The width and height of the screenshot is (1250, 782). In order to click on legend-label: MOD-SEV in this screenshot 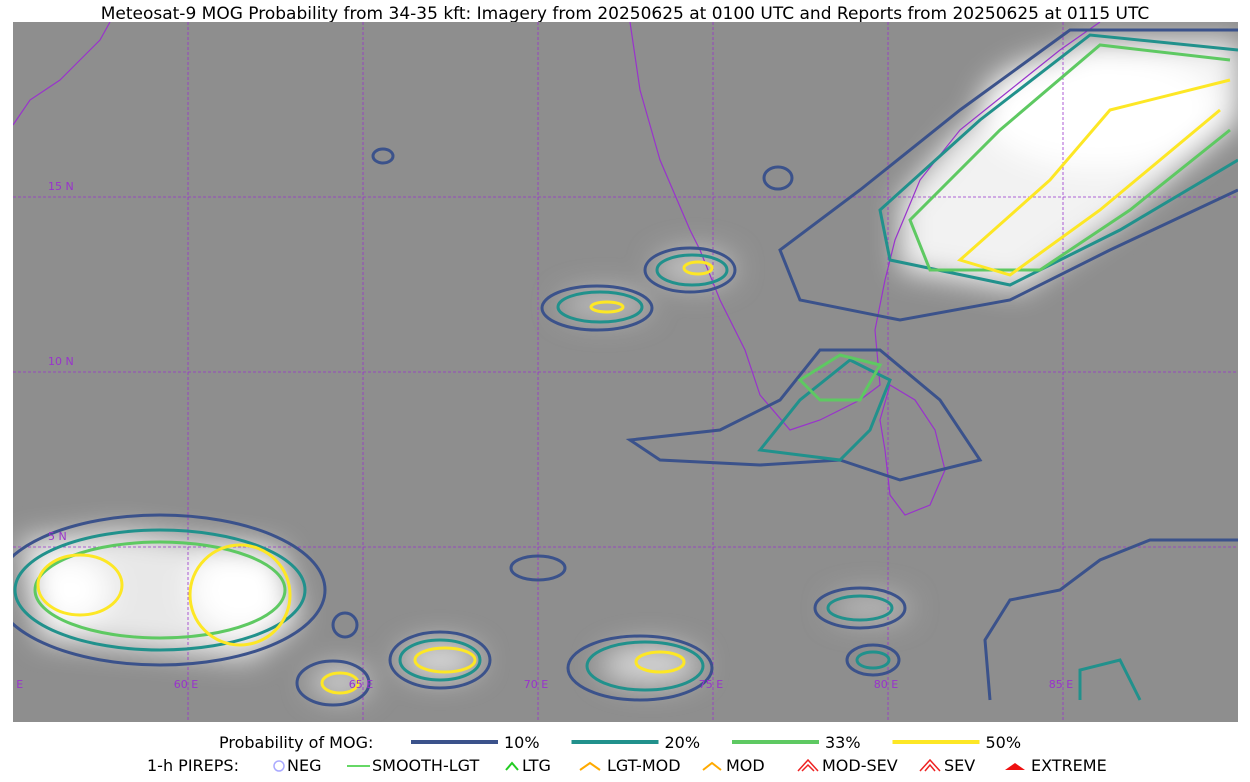, I will do `click(860, 765)`.